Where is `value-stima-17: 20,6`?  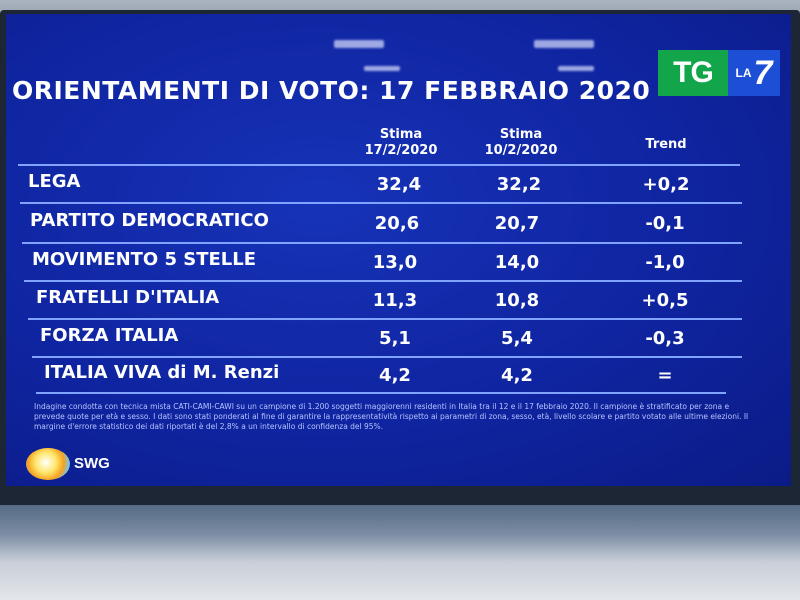
value-stima-17: 20,6 is located at coordinates (397, 223).